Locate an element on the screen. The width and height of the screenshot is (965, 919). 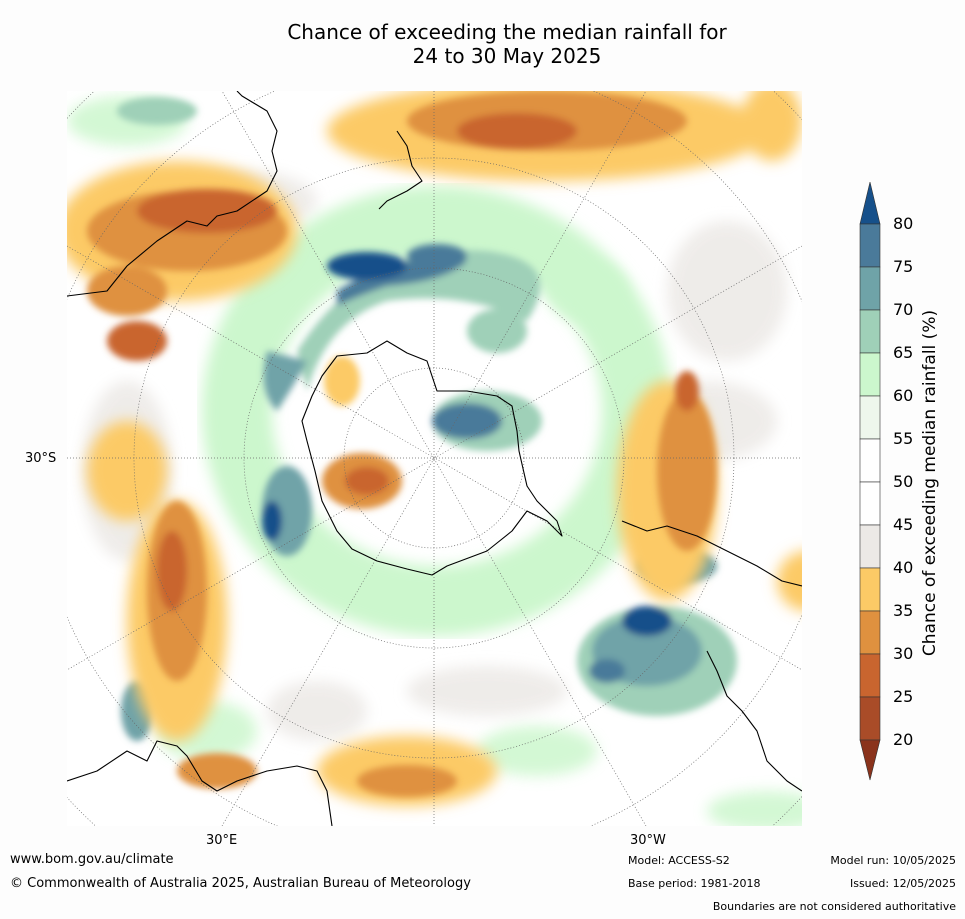
south-america-coast is located at coordinates (711, 553).